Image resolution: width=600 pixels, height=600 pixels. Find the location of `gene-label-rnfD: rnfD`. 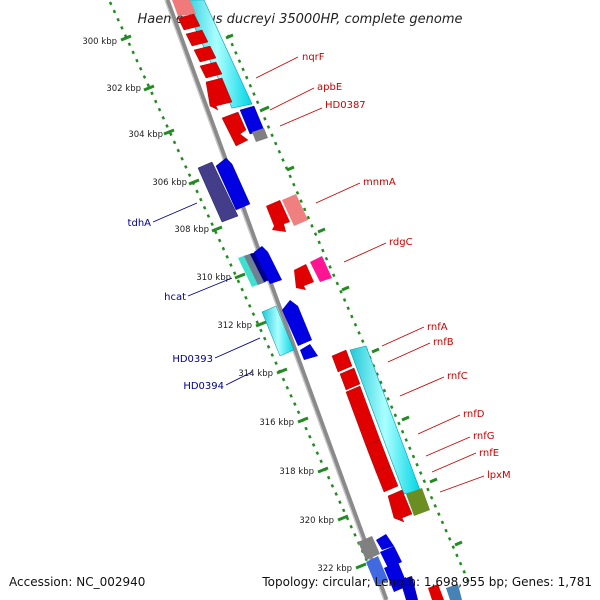

gene-label-rnfD: rnfD is located at coordinates (474, 414).